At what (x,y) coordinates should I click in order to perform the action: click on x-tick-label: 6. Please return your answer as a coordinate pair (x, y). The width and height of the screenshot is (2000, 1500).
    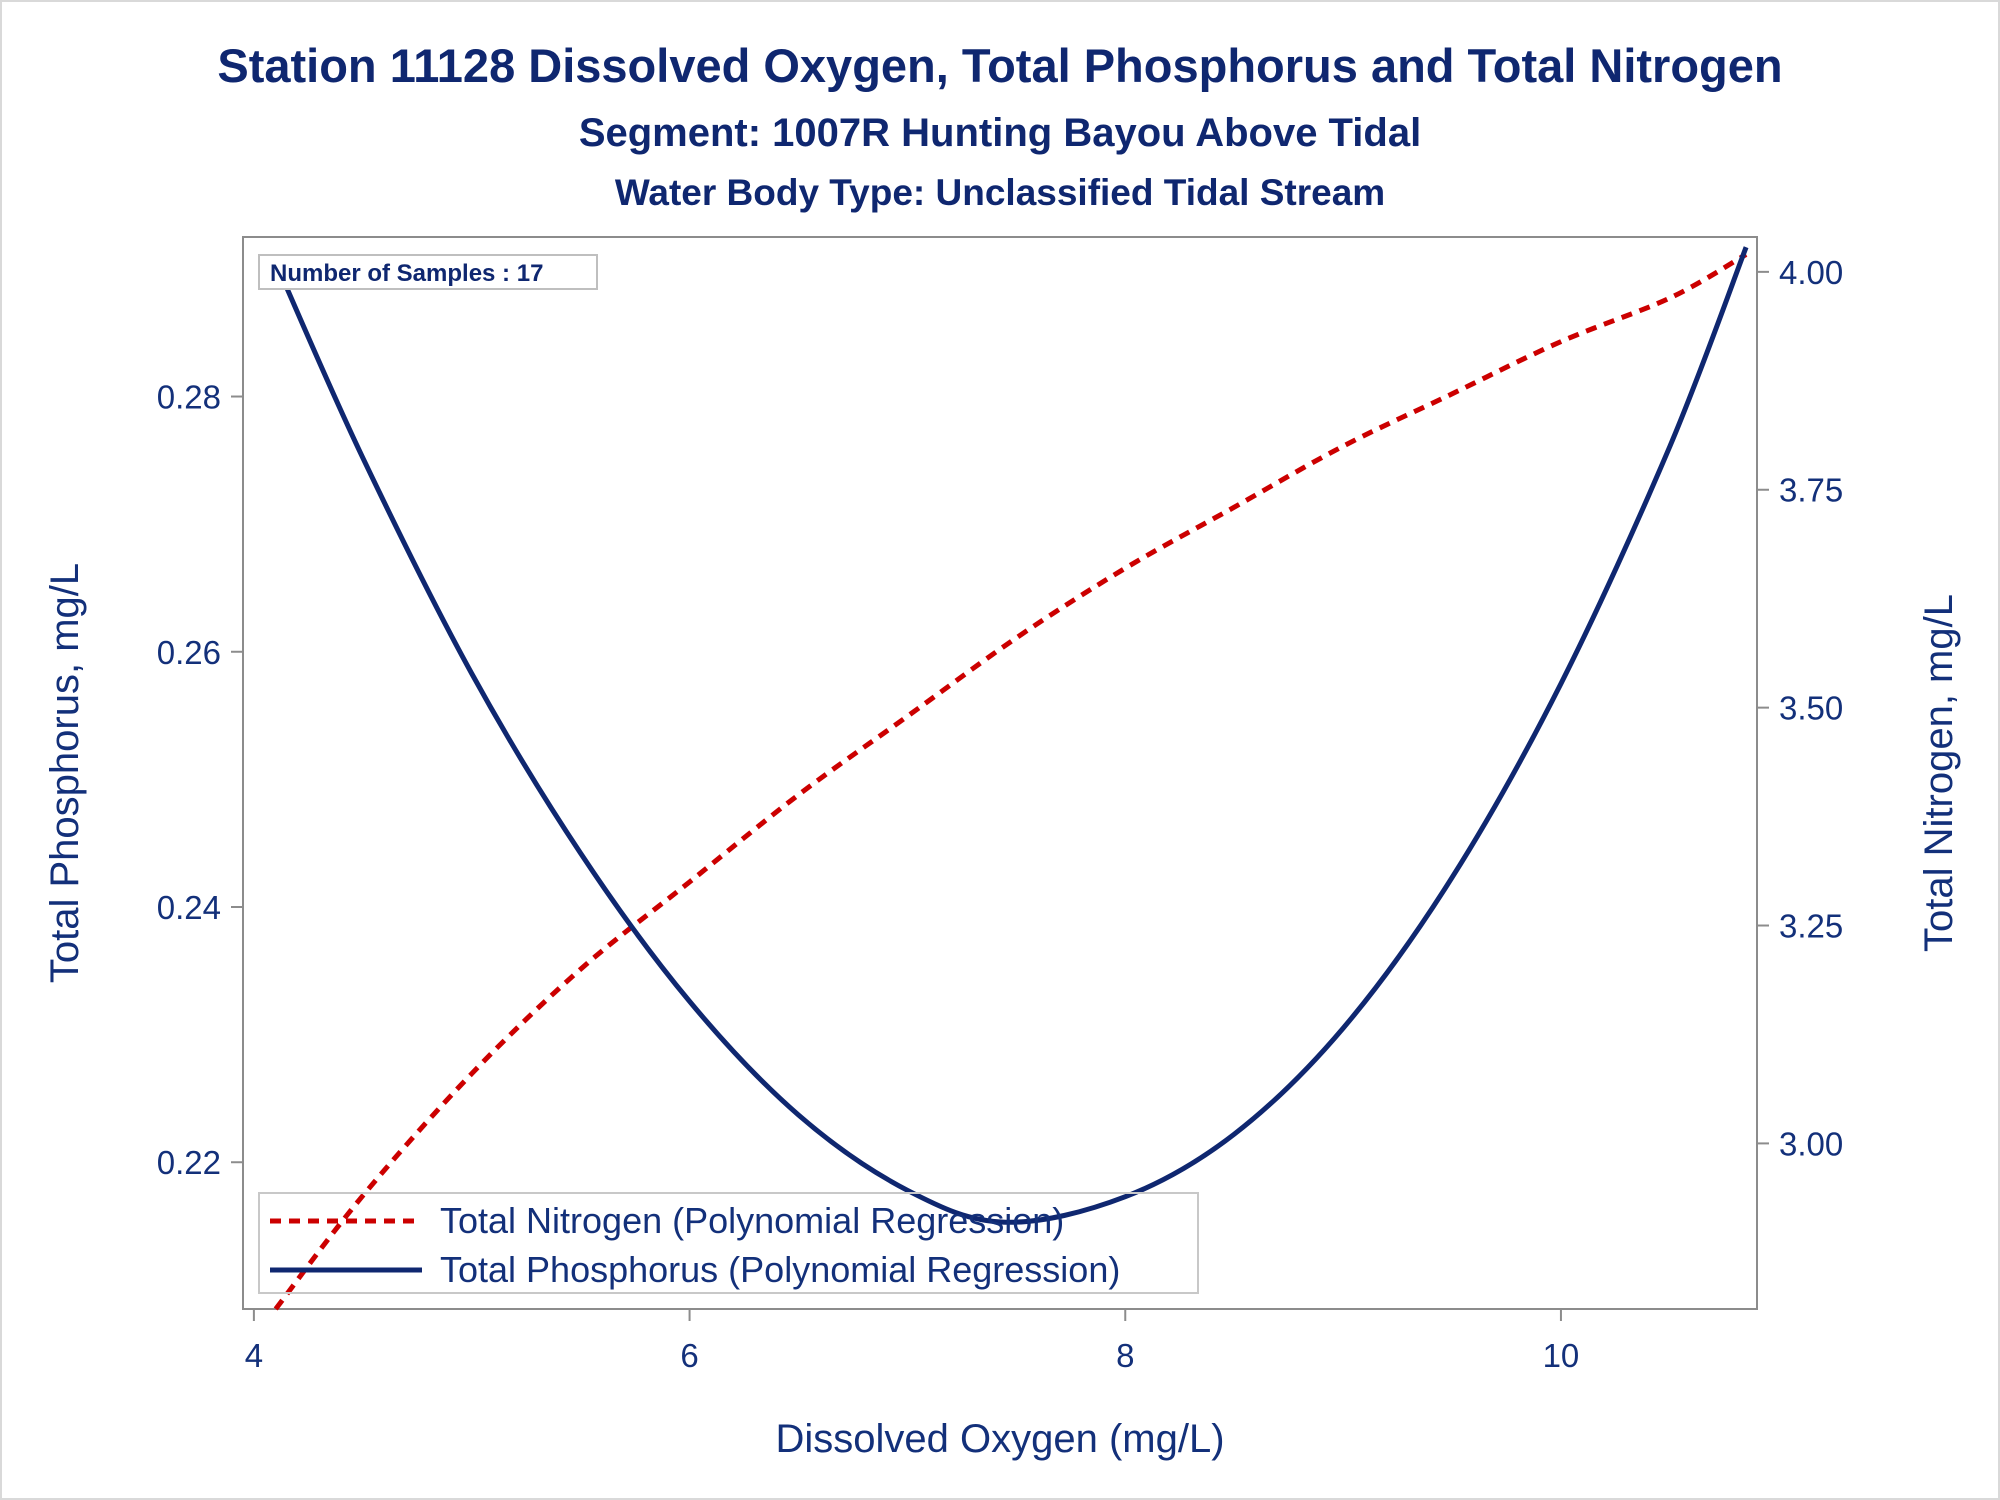
    Looking at the image, I should click on (689, 1355).